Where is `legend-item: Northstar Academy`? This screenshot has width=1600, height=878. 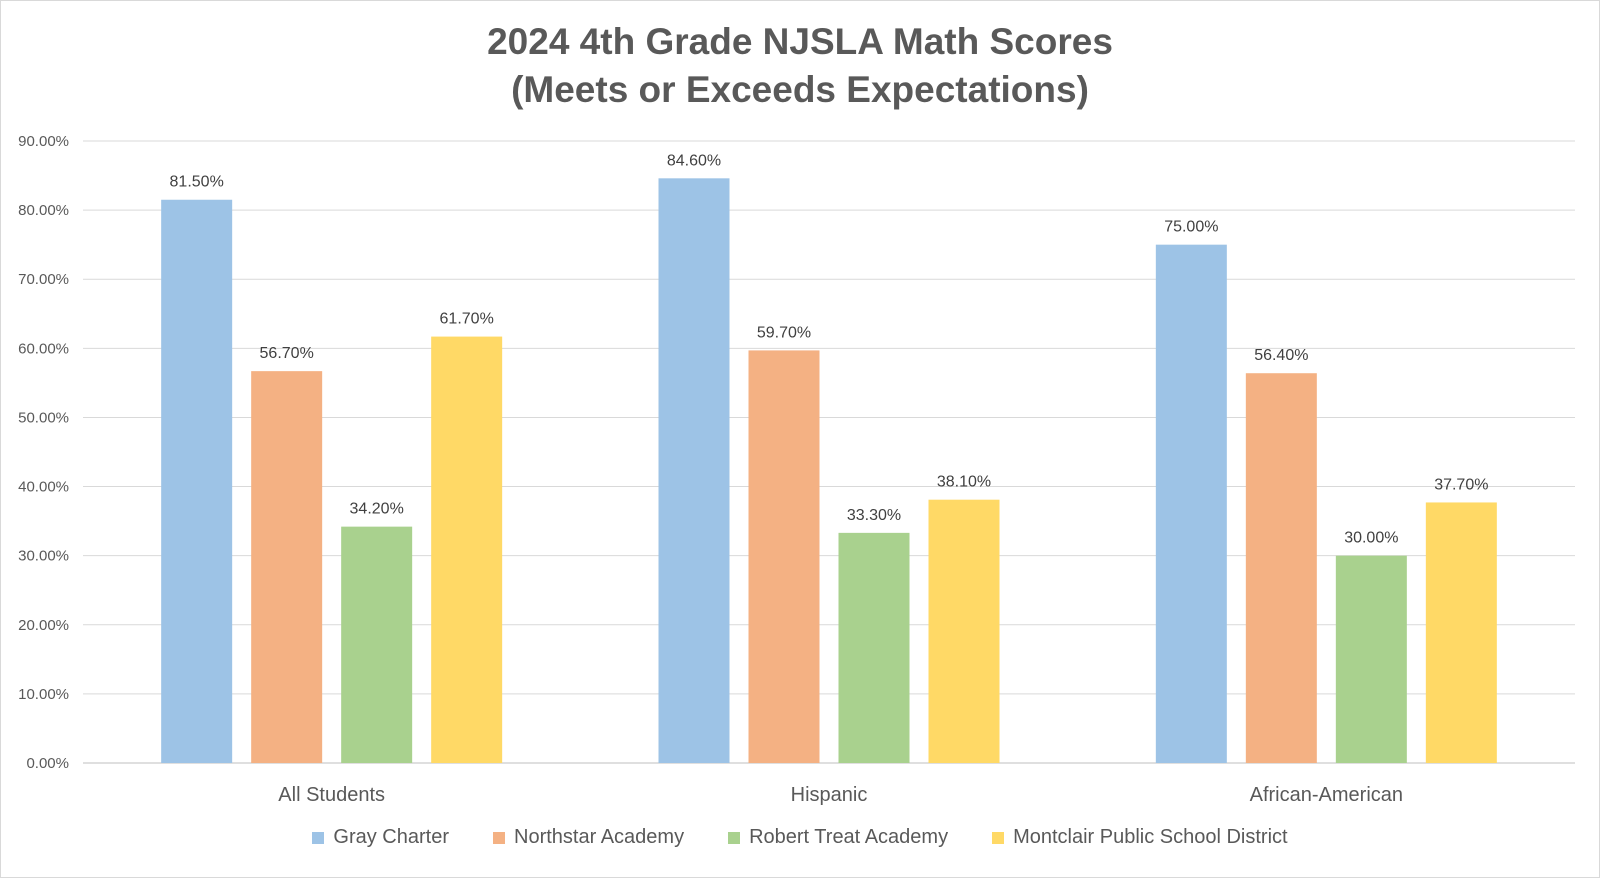 legend-item: Northstar Academy is located at coordinates (588, 837).